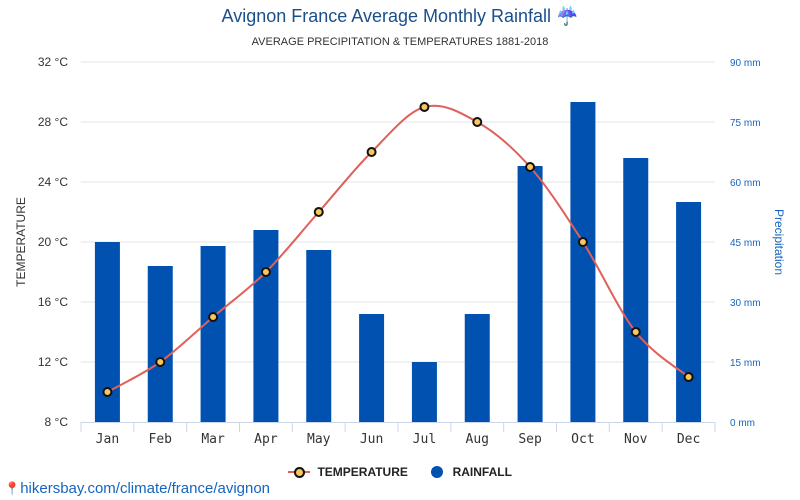 The width and height of the screenshot is (800, 500). Describe the element at coordinates (319, 439) in the screenshot. I see `x-tick-label: May` at that location.